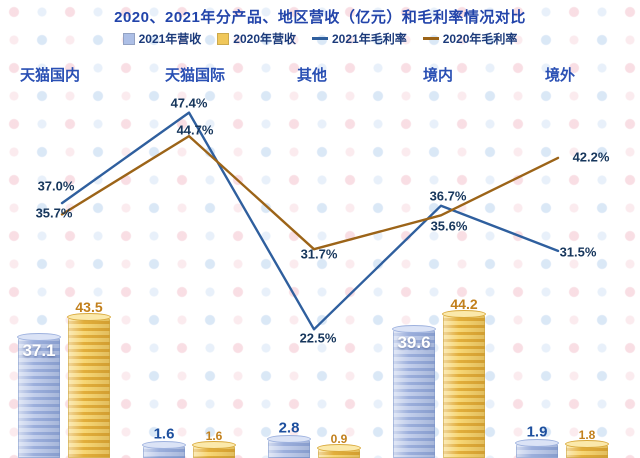  Describe the element at coordinates (449, 226) in the screenshot. I see `margin-value-label: 35.6%` at that location.